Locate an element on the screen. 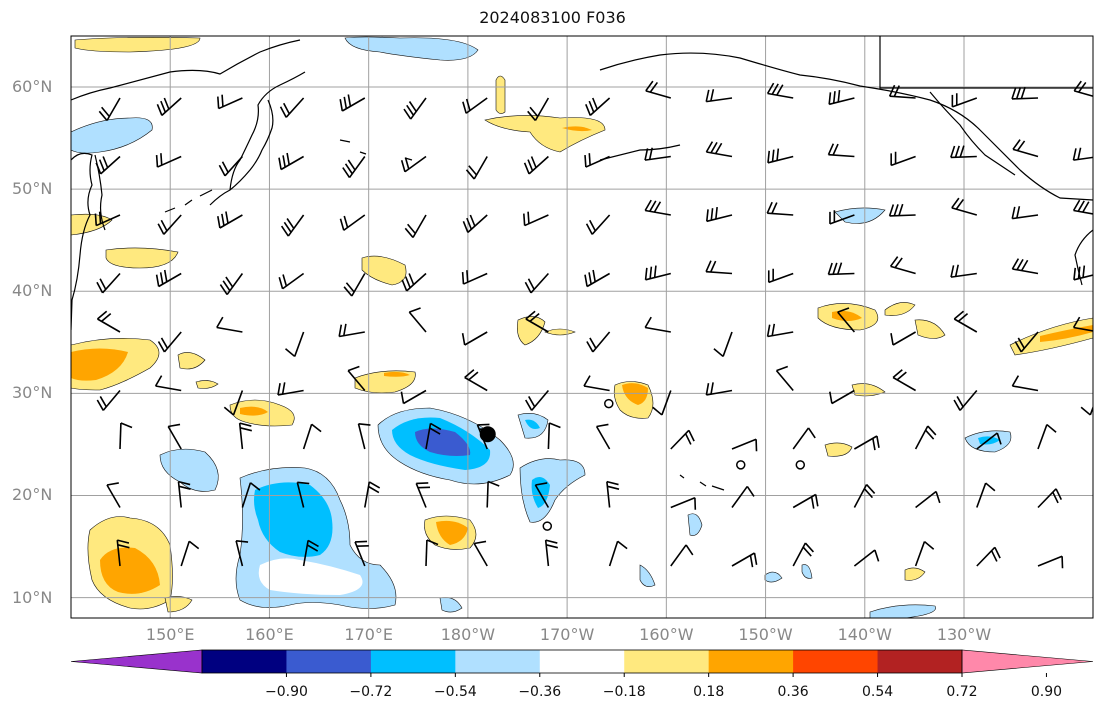  colorbar is located at coordinates (582, 663).